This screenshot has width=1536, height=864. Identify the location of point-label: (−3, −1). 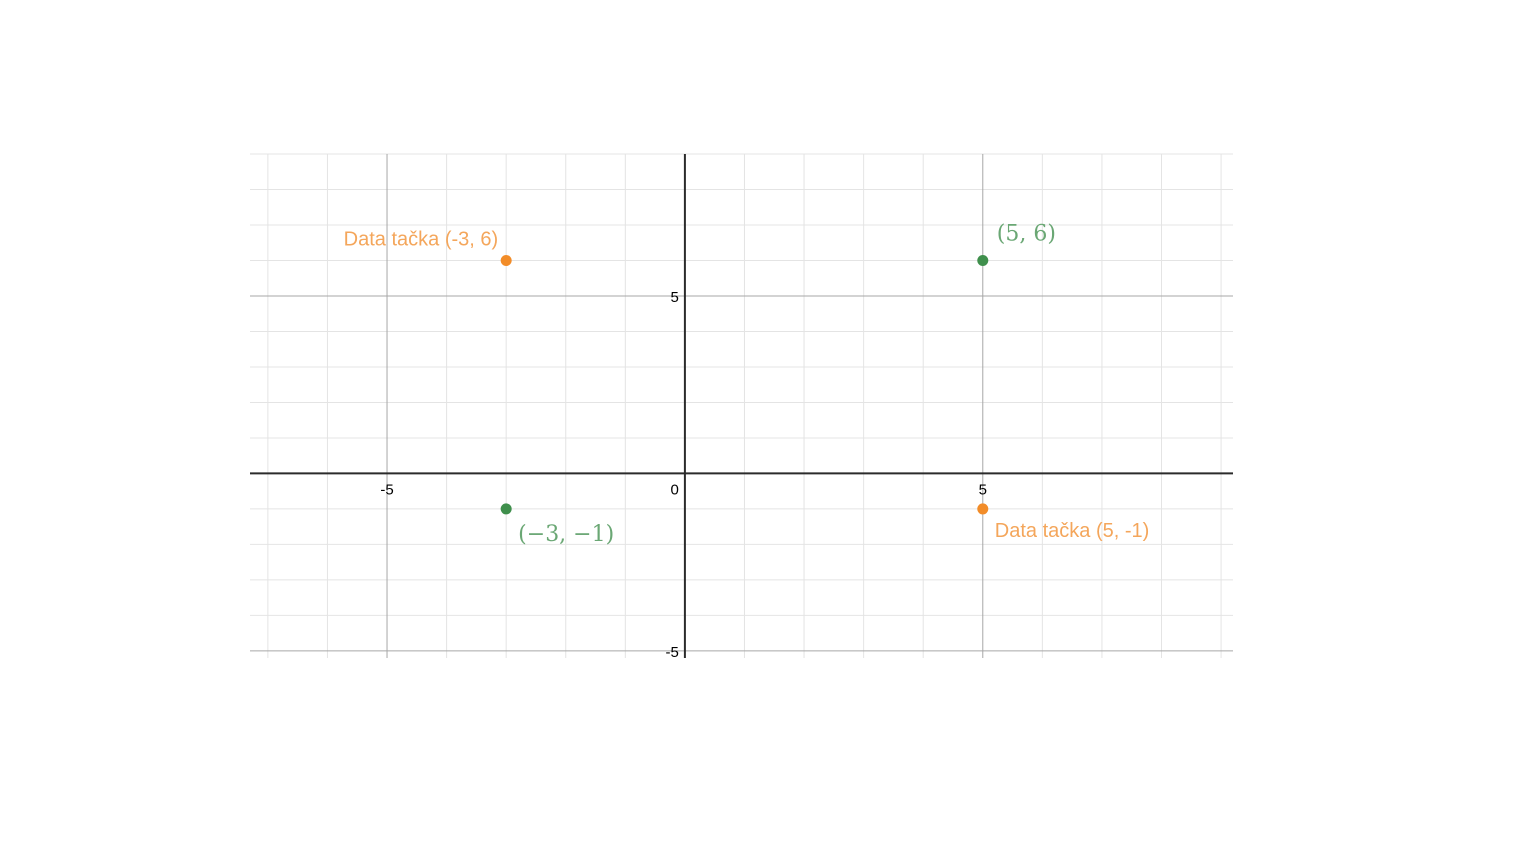
(566, 534).